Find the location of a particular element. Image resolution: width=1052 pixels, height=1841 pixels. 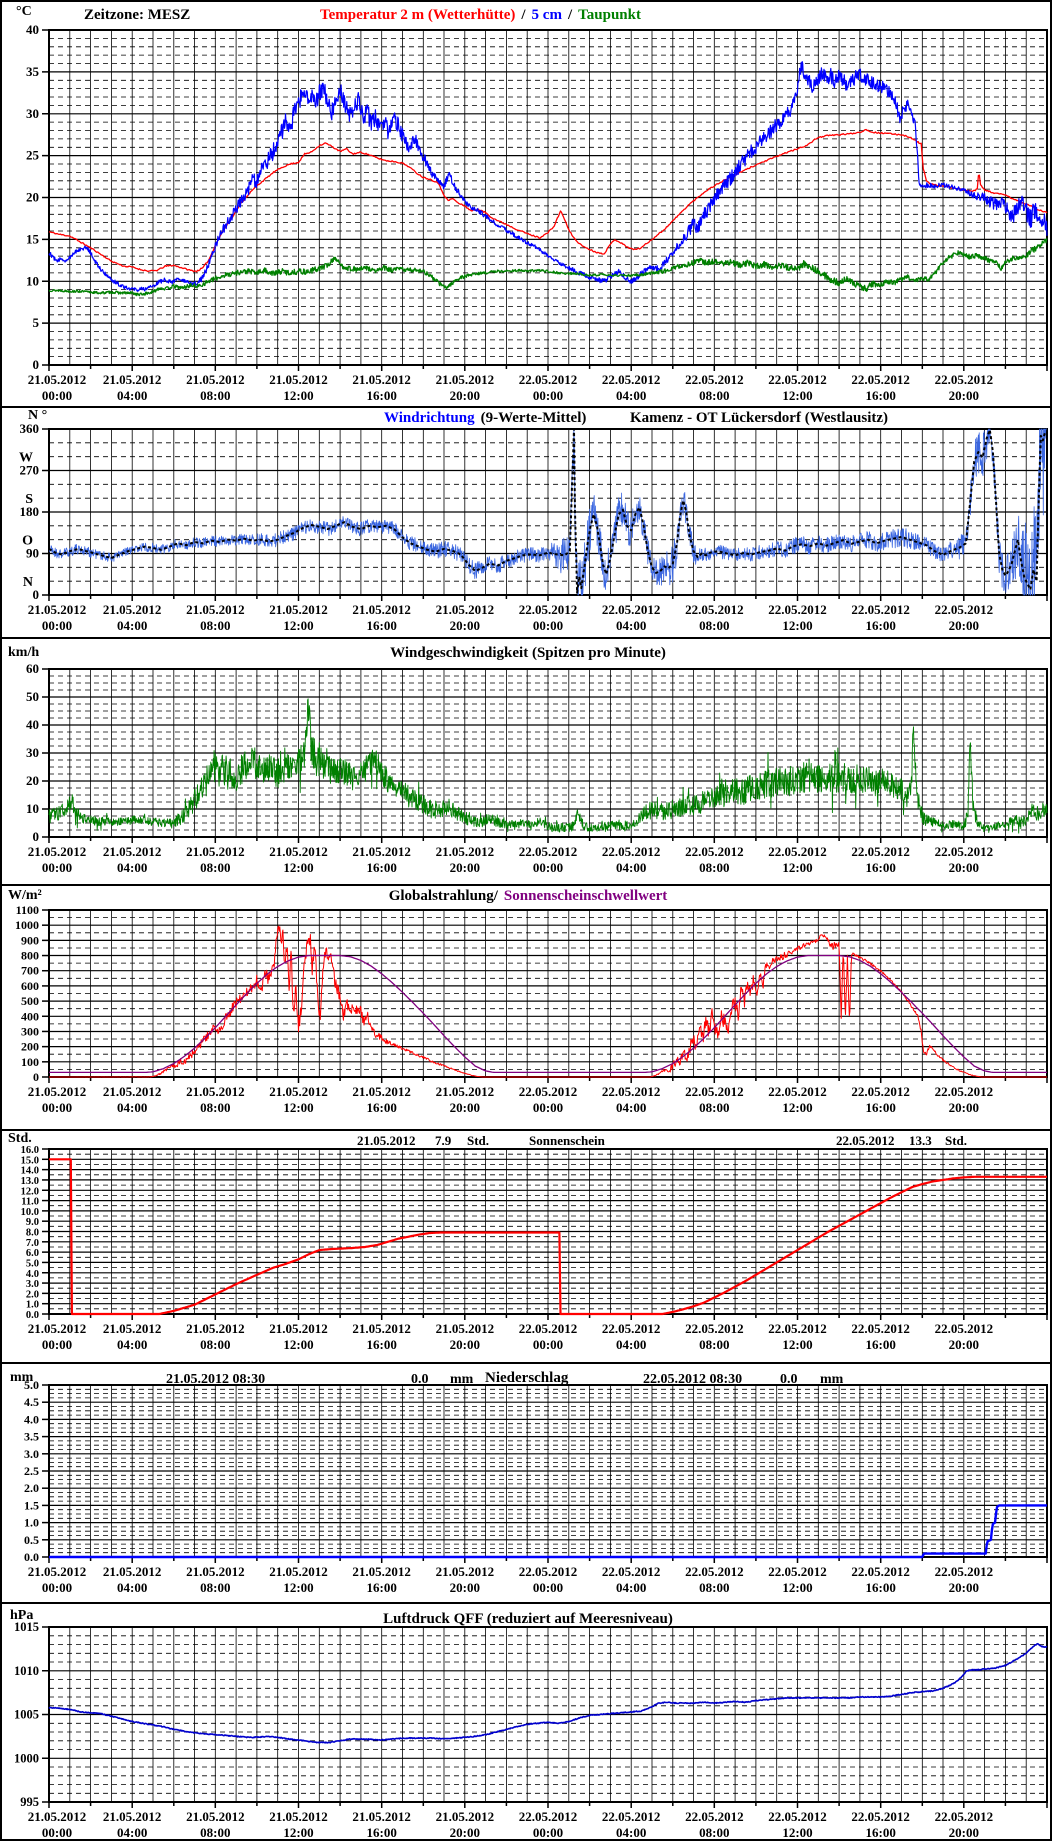

svg-text: 1015 is located at coordinates (26, 1627).